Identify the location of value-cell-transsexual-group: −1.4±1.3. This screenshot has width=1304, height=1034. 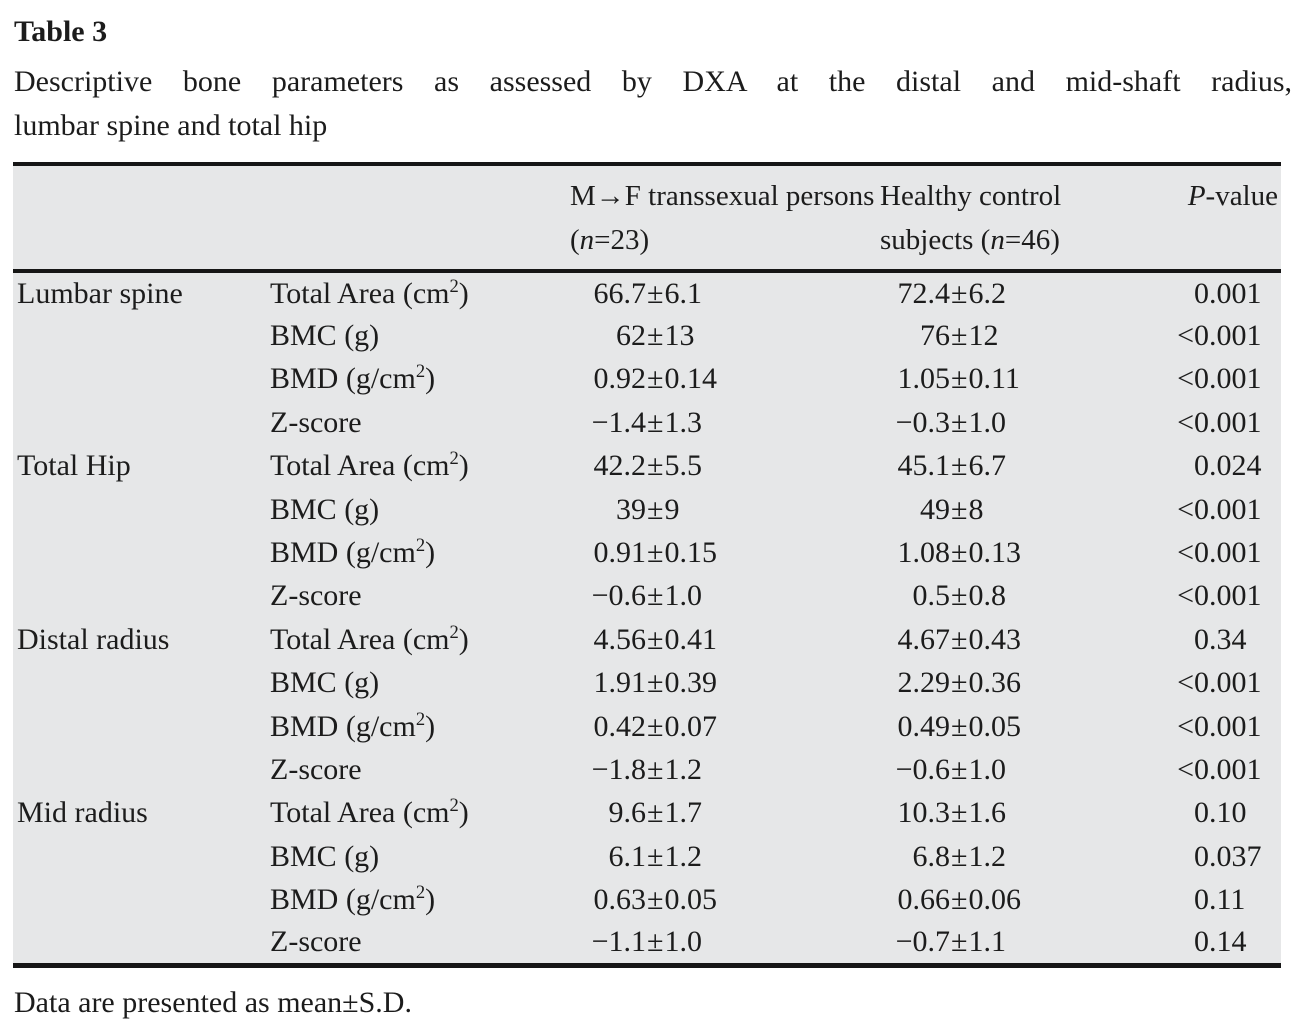
(725, 422).